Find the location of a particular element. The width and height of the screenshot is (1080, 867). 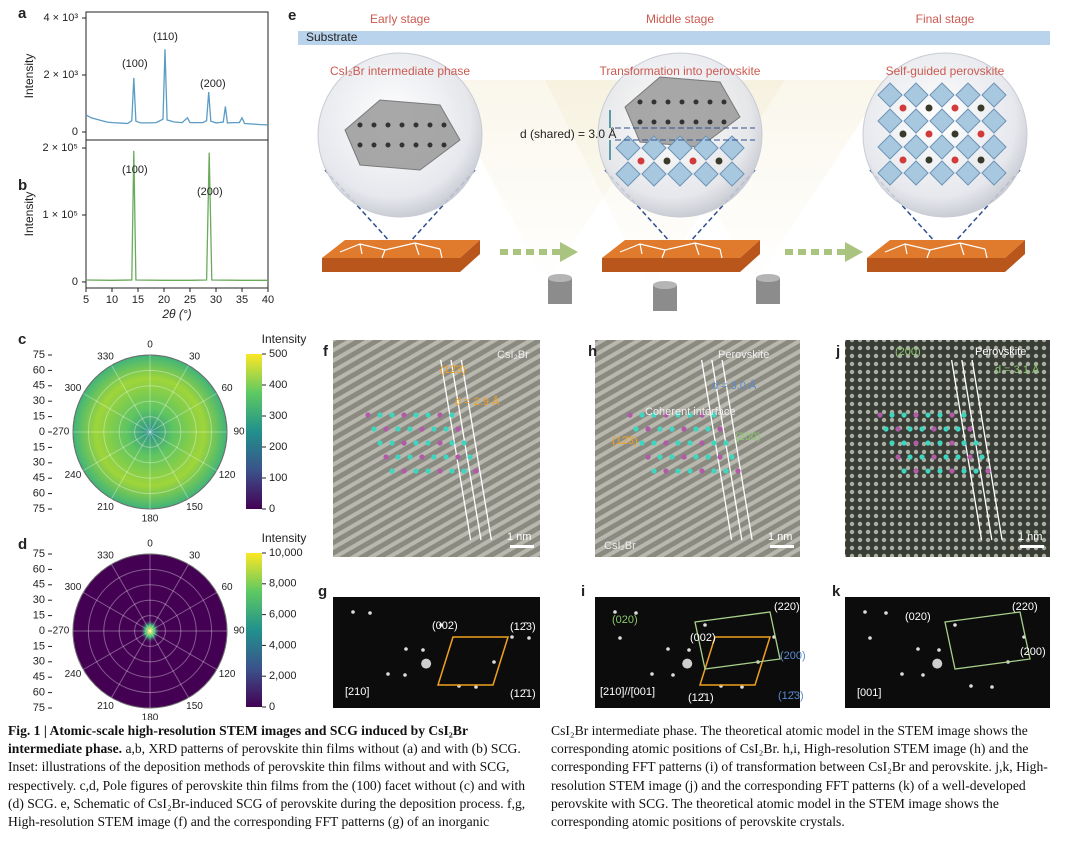

x-tick-label: 40 is located at coordinates (268, 300).